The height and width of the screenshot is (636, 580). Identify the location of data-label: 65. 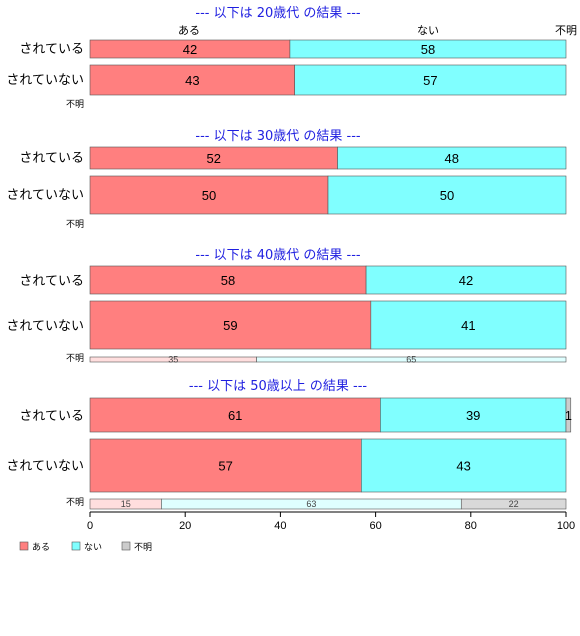
(411, 360).